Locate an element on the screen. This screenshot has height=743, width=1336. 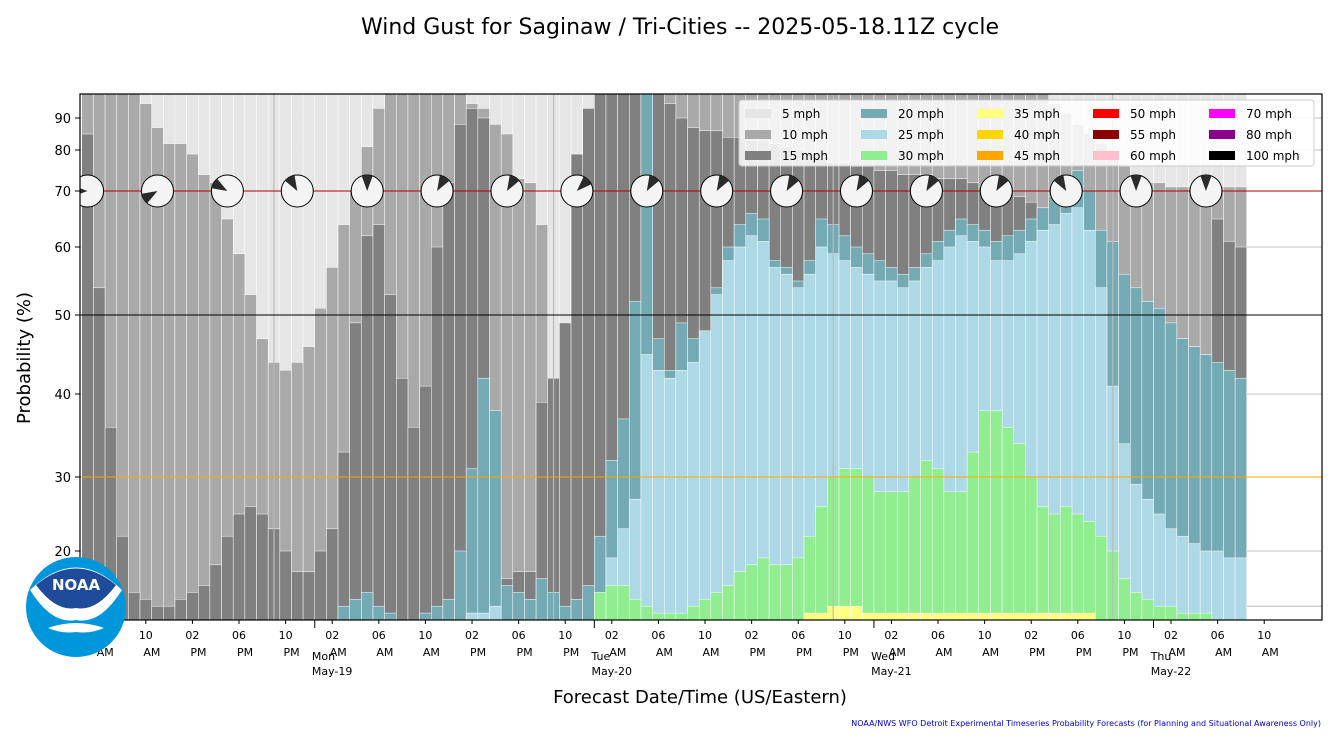
y-tick-label: 70 is located at coordinates (62, 192).